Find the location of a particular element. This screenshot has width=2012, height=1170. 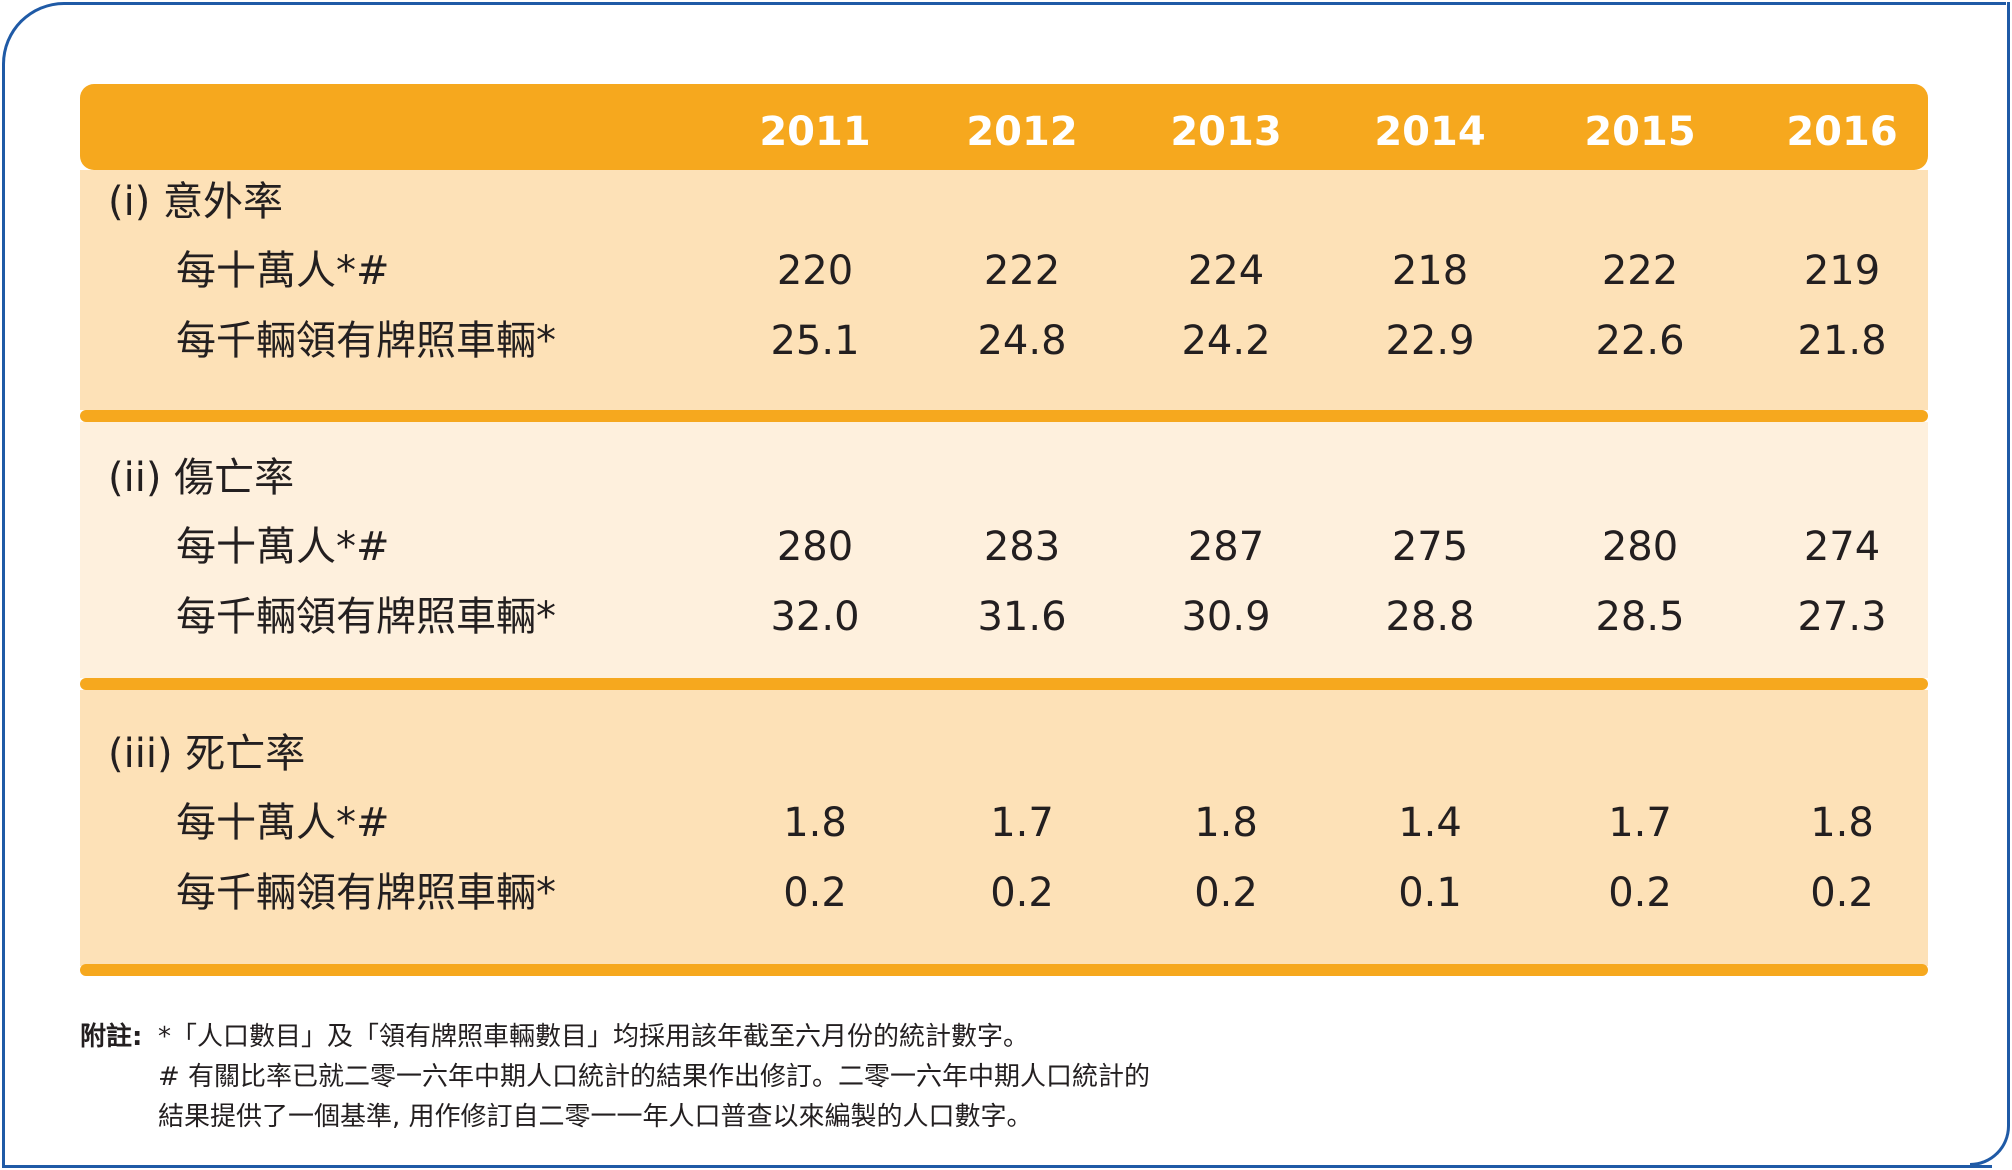

table-cell: 21.8 is located at coordinates (1842, 341).